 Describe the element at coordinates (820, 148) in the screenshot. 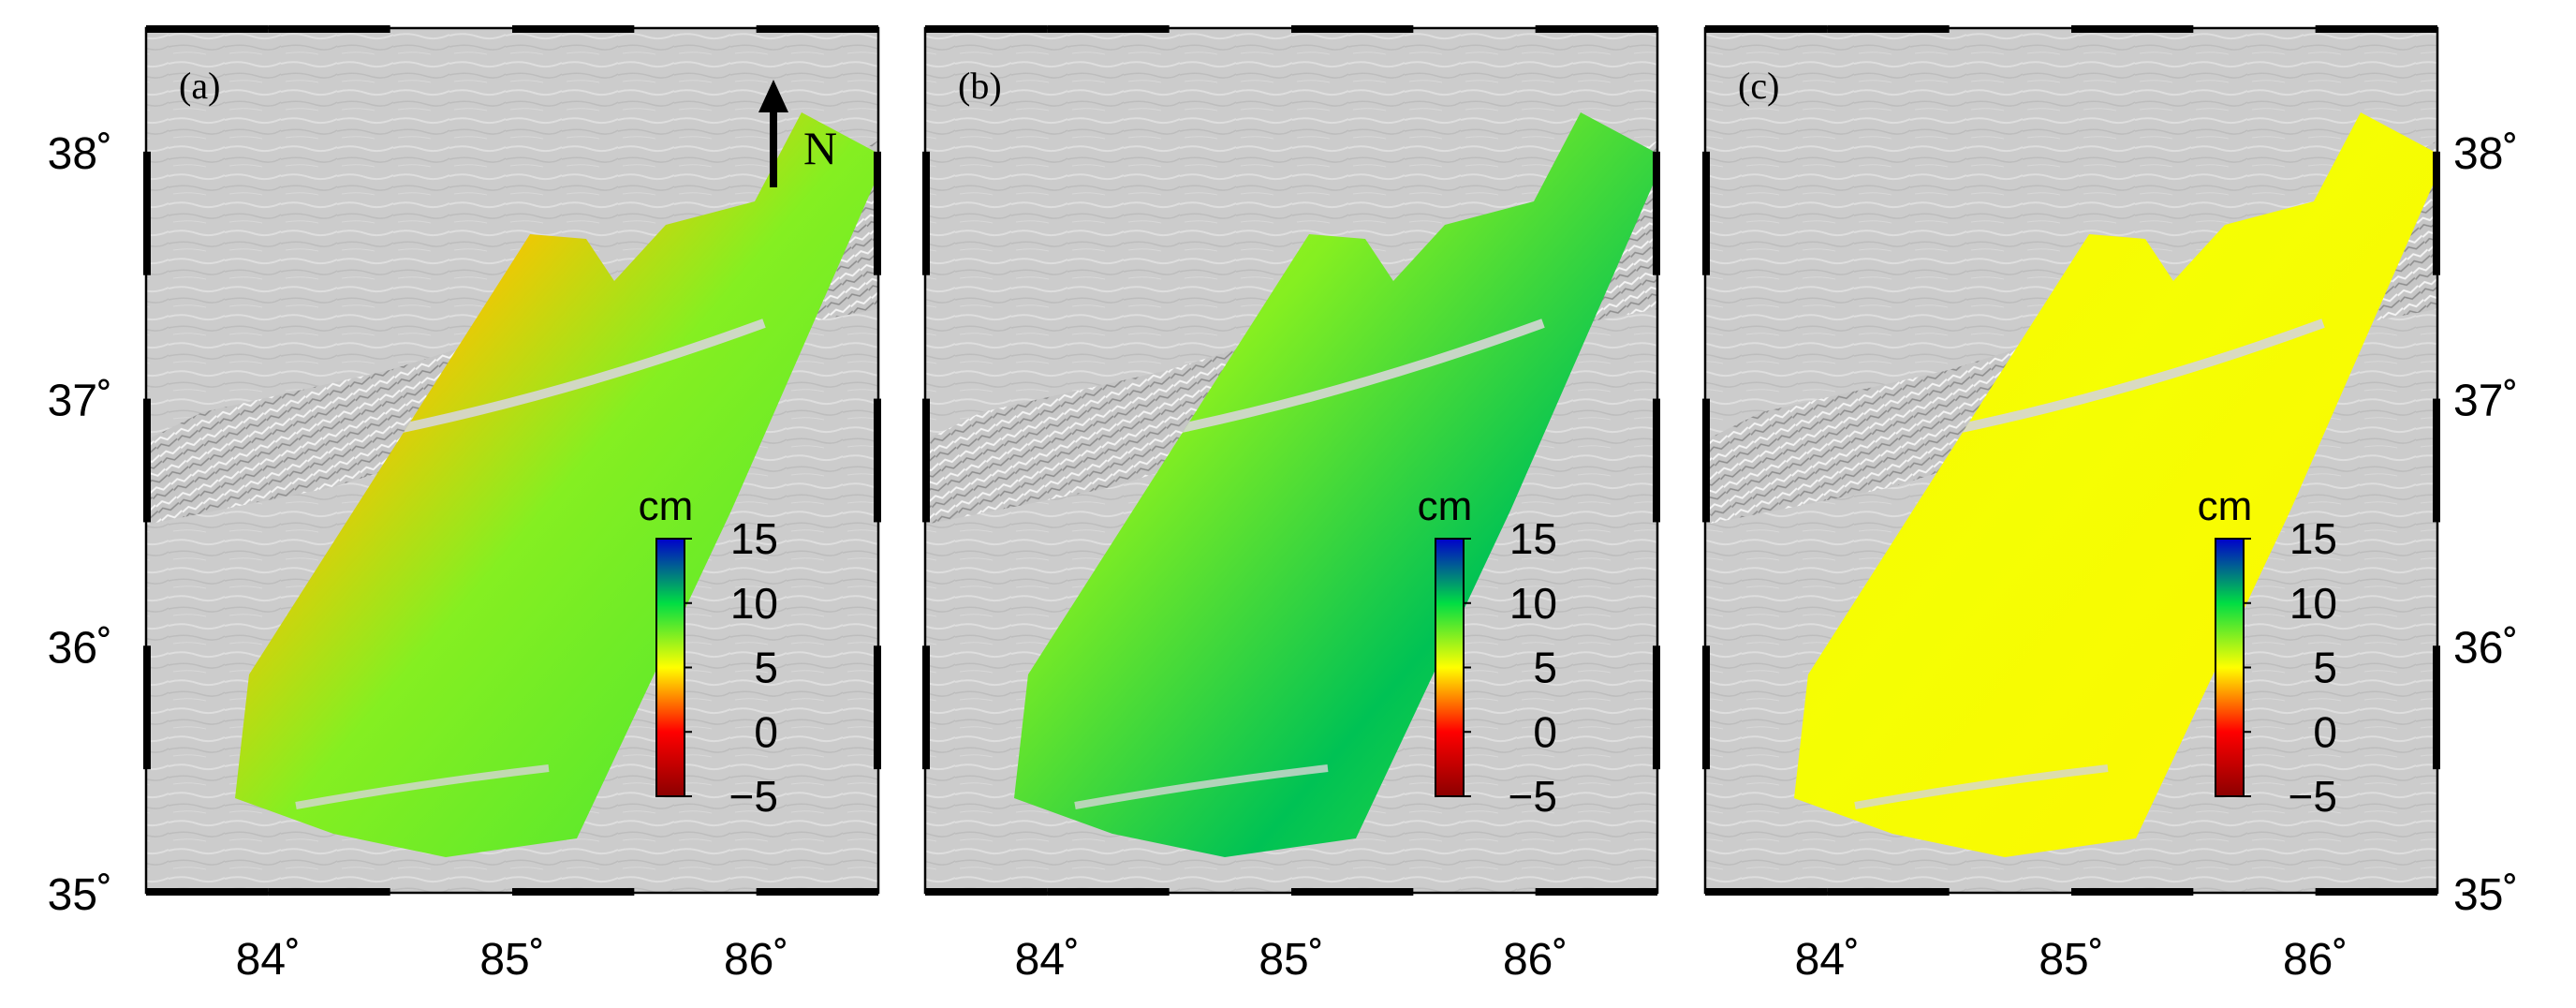

I see `north-label: N` at that location.